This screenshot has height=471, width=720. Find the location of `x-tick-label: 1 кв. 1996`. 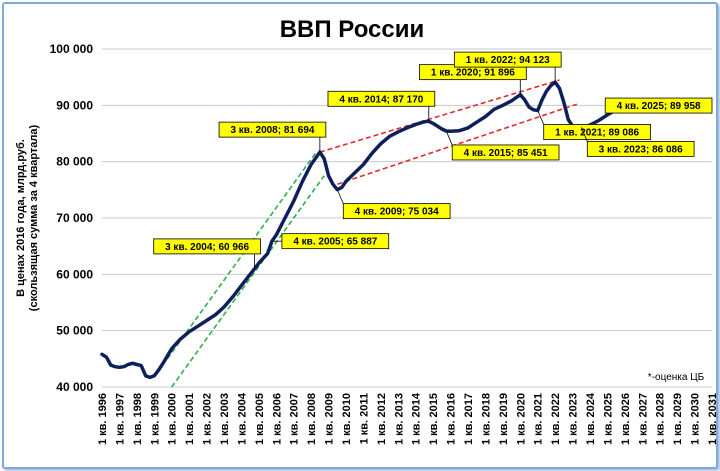

x-tick-label: 1 кв. 1996 is located at coordinates (103, 419).